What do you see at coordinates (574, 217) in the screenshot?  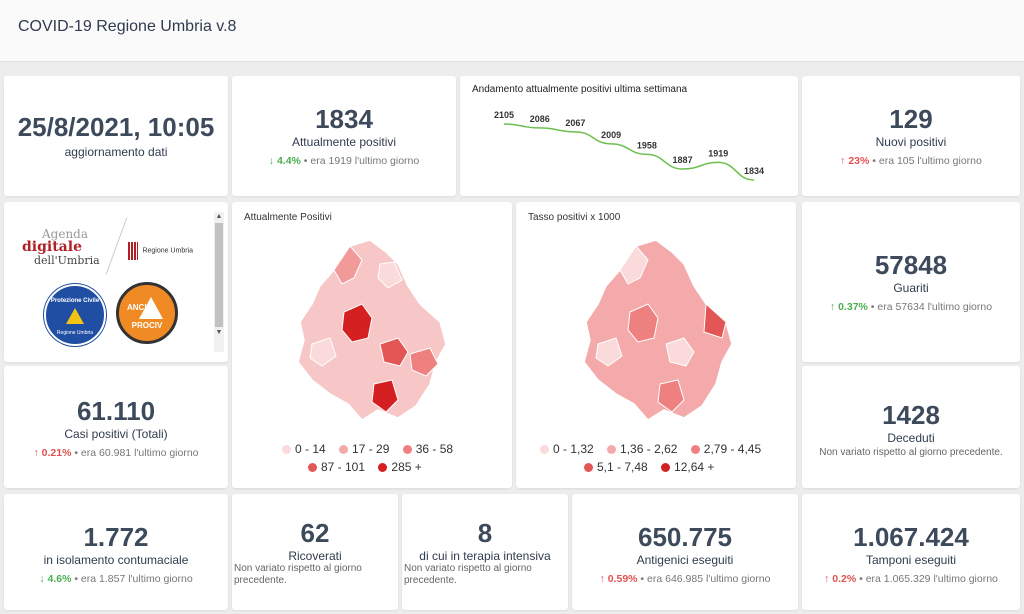 I see `map-tasso-title: Tasso positivi x 1000` at bounding box center [574, 217].